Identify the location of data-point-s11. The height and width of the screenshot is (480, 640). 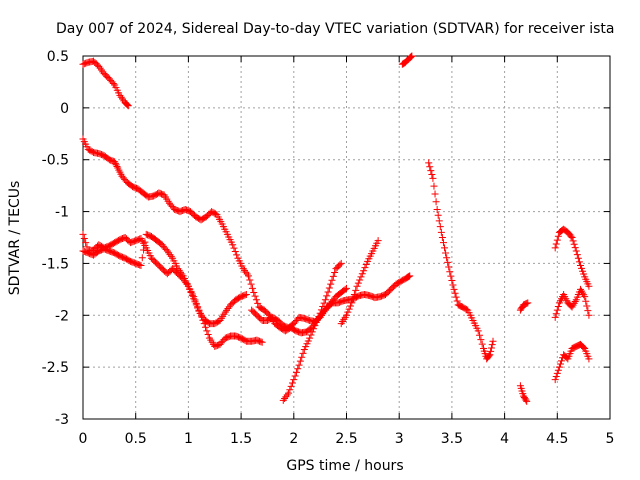
(527, 401).